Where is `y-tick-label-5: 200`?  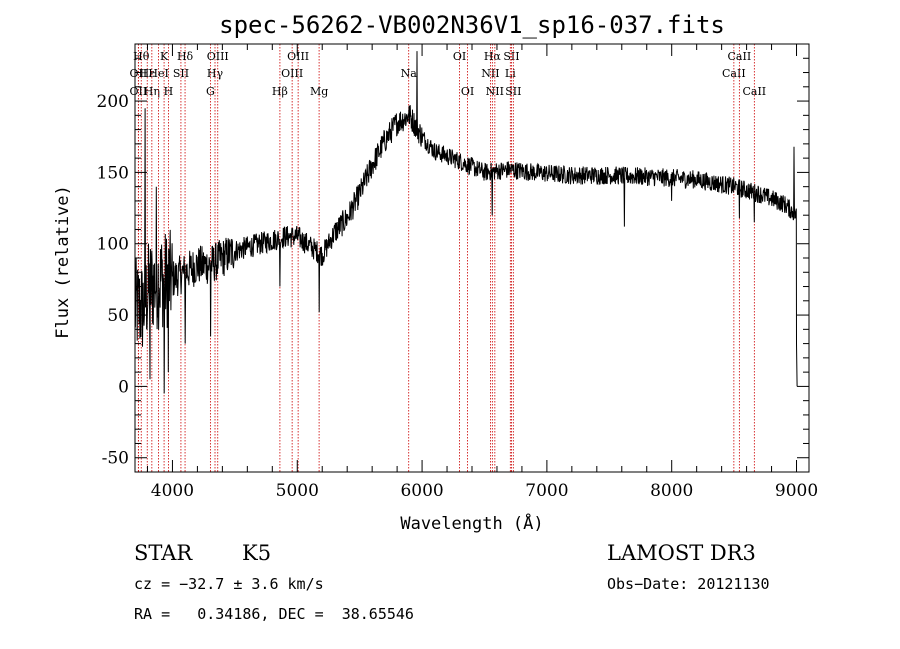 y-tick-label-5: 200 is located at coordinates (113, 102).